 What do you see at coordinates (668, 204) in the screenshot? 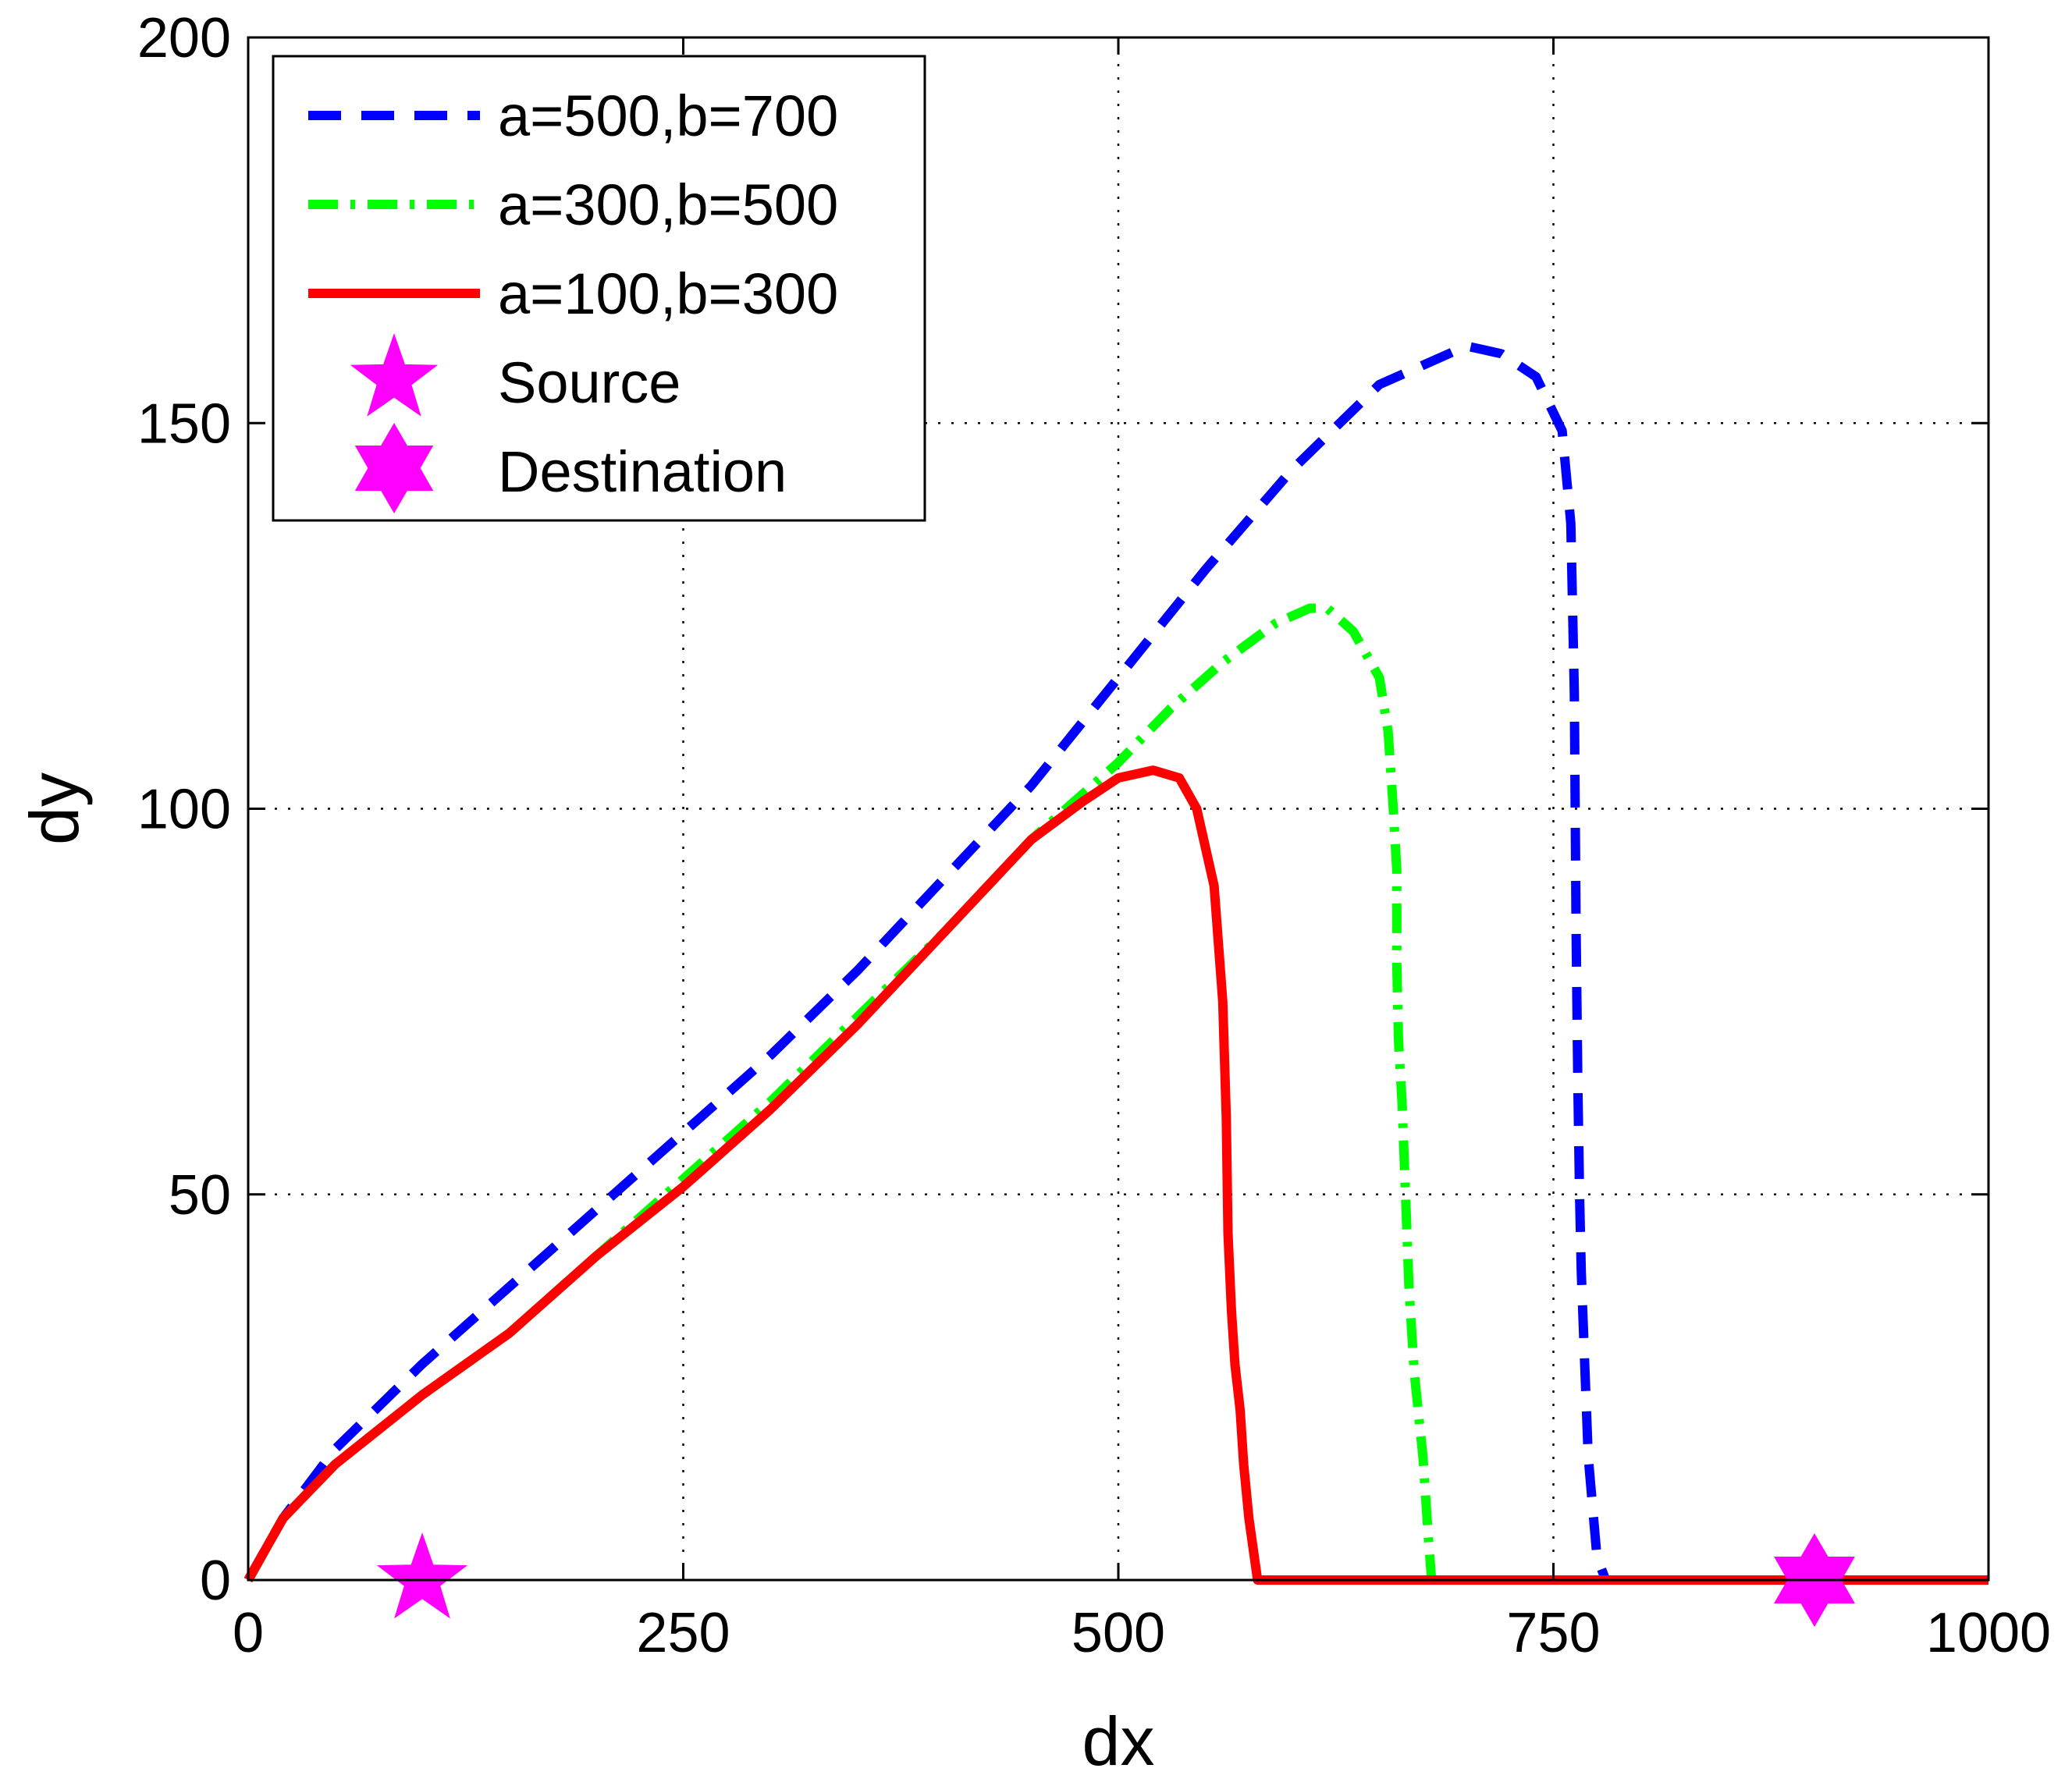
I see `legend-label: a=300,b=500` at bounding box center [668, 204].